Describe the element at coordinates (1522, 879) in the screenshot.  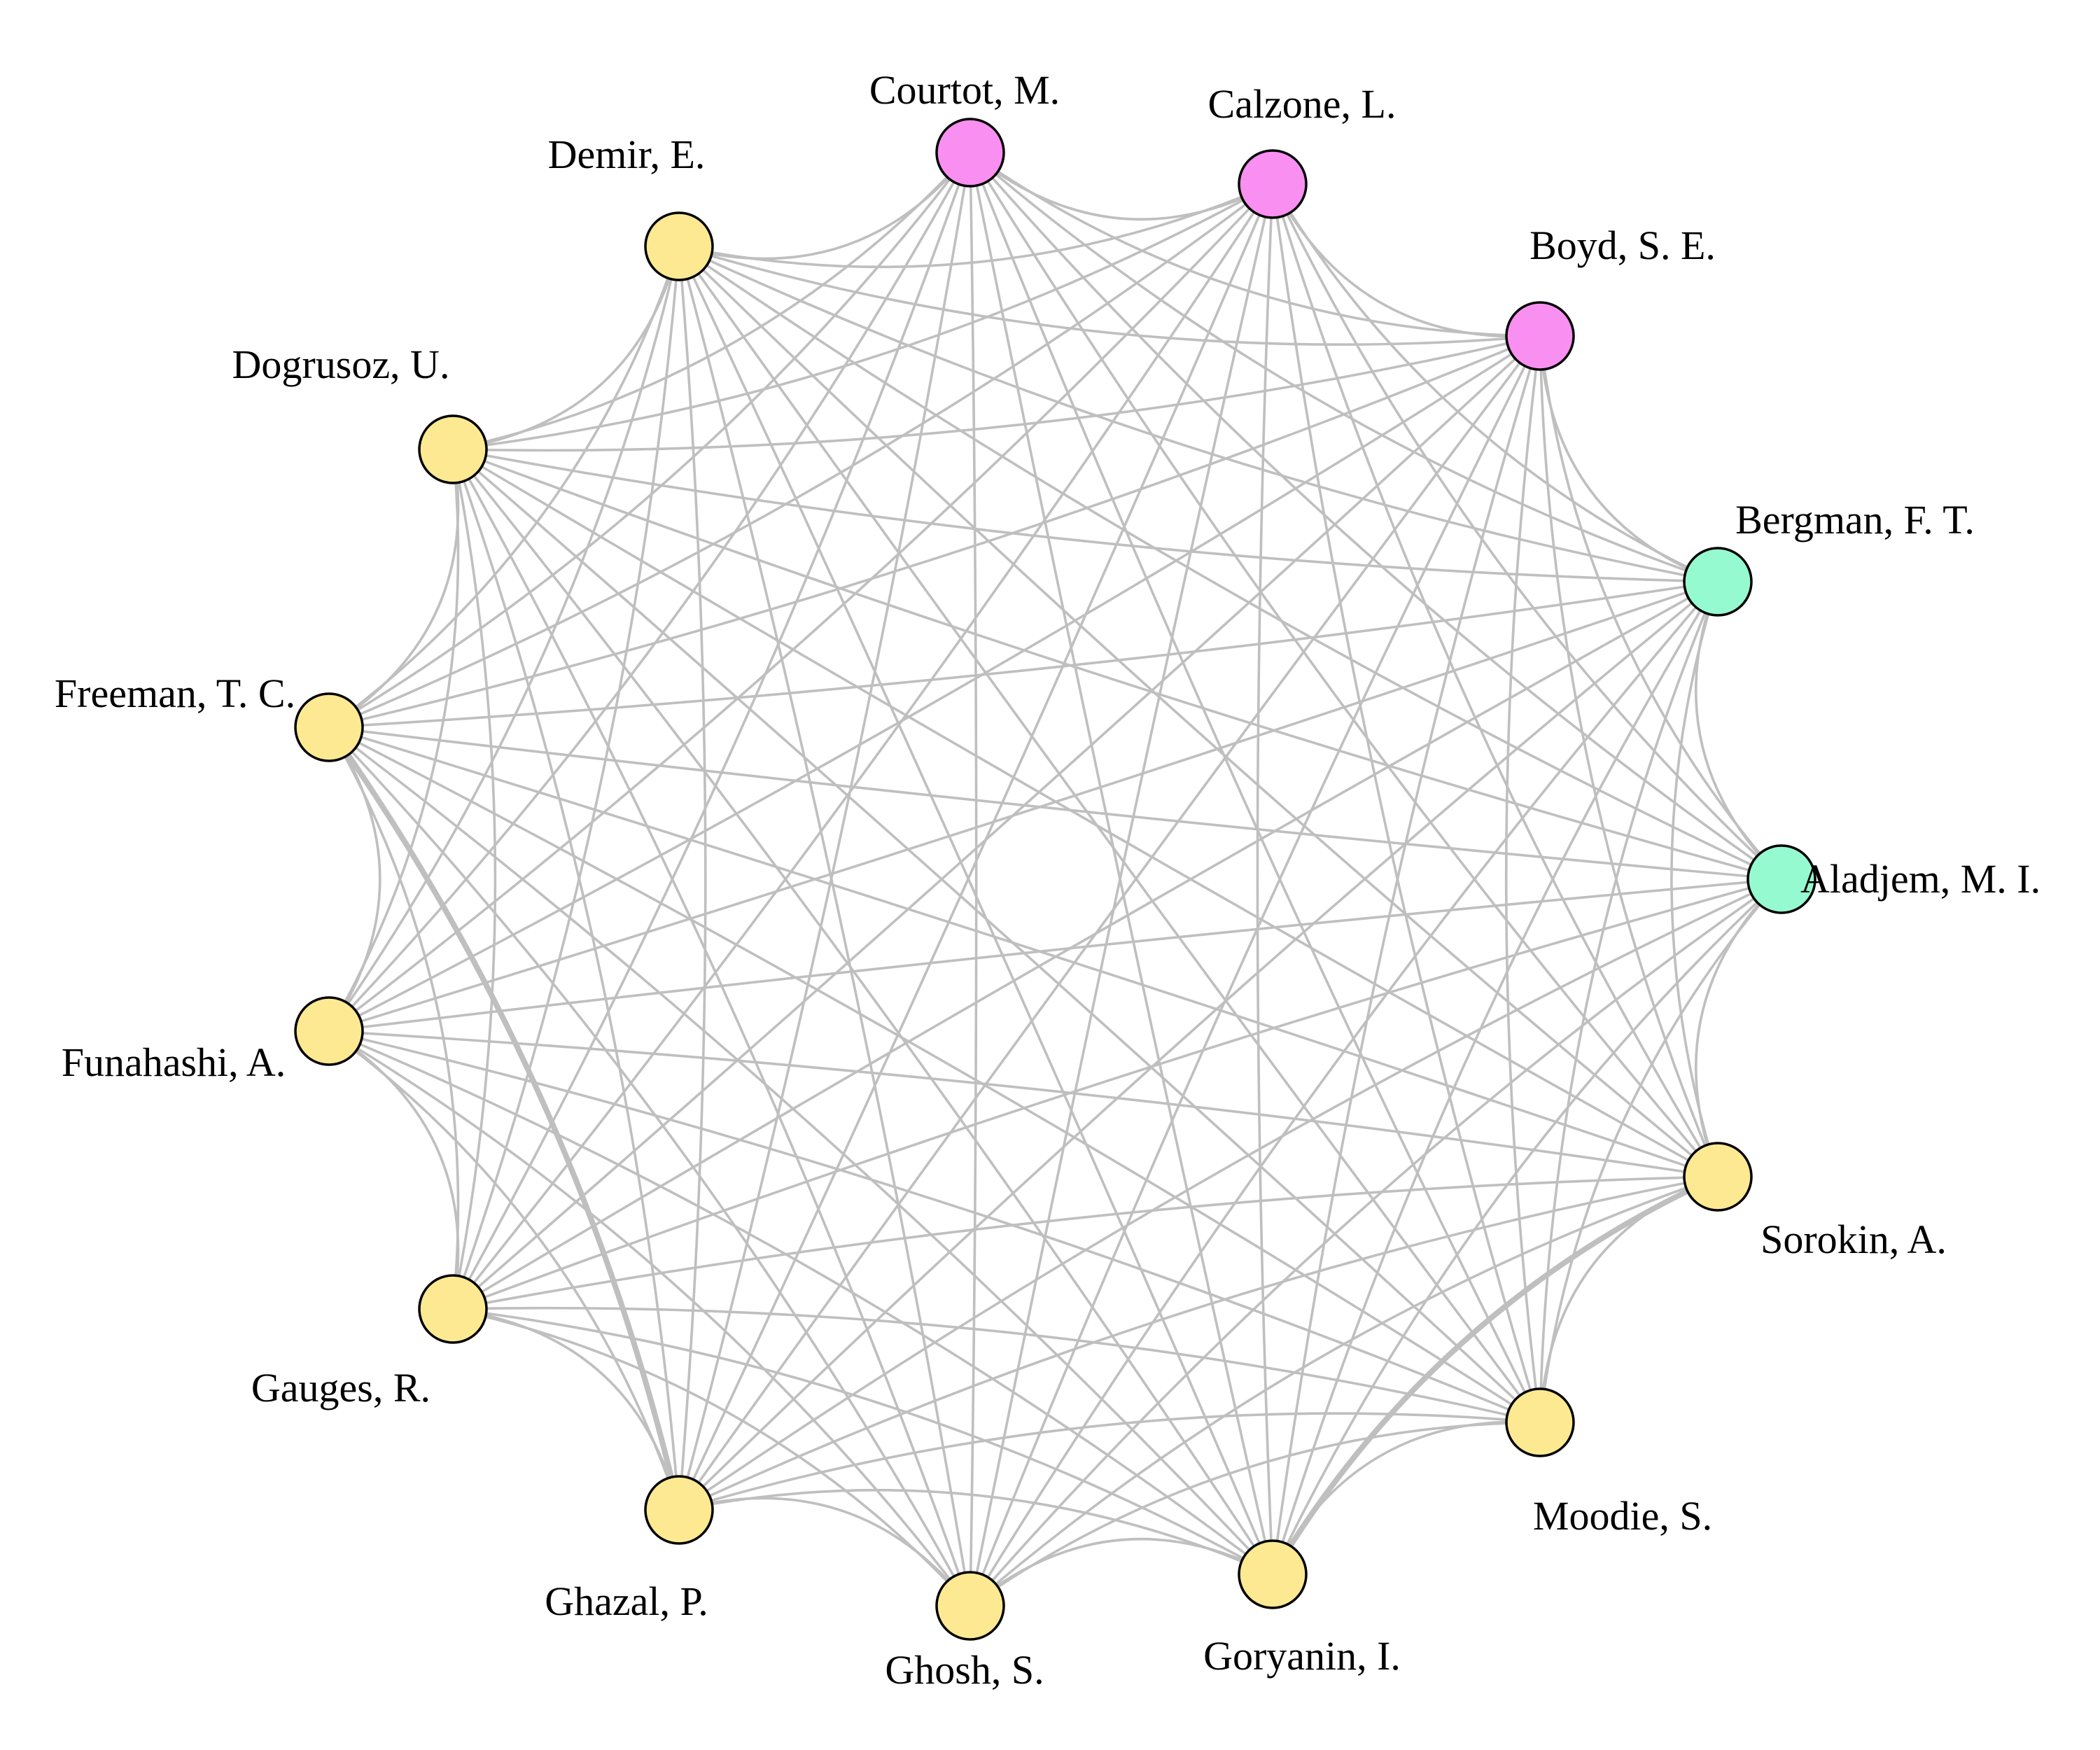
I see `edge-boyd-moodie` at that location.